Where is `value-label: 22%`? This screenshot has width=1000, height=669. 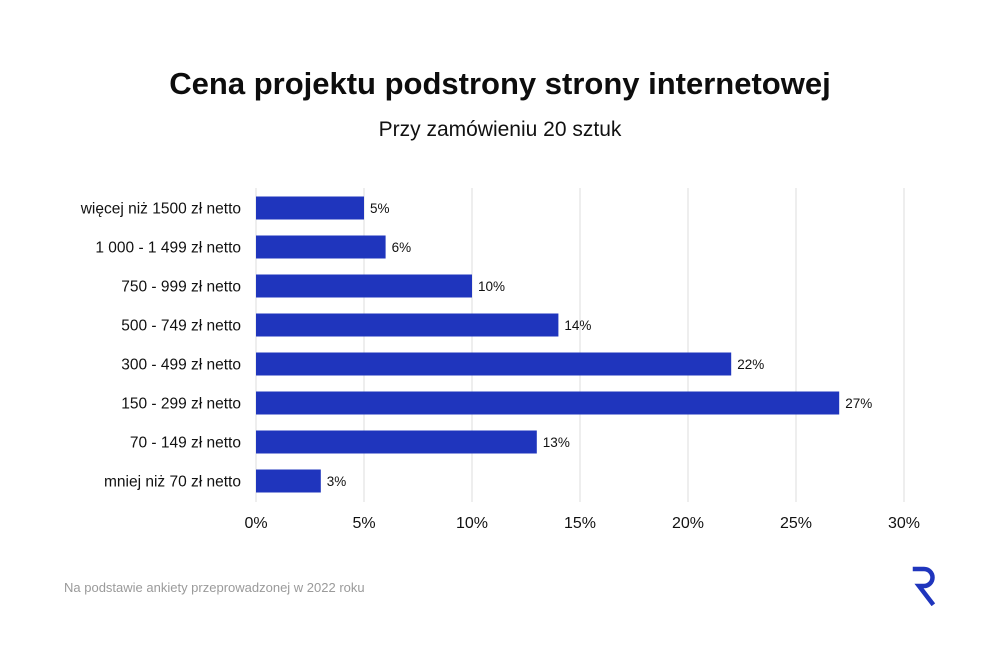 value-label: 22% is located at coordinates (750, 364).